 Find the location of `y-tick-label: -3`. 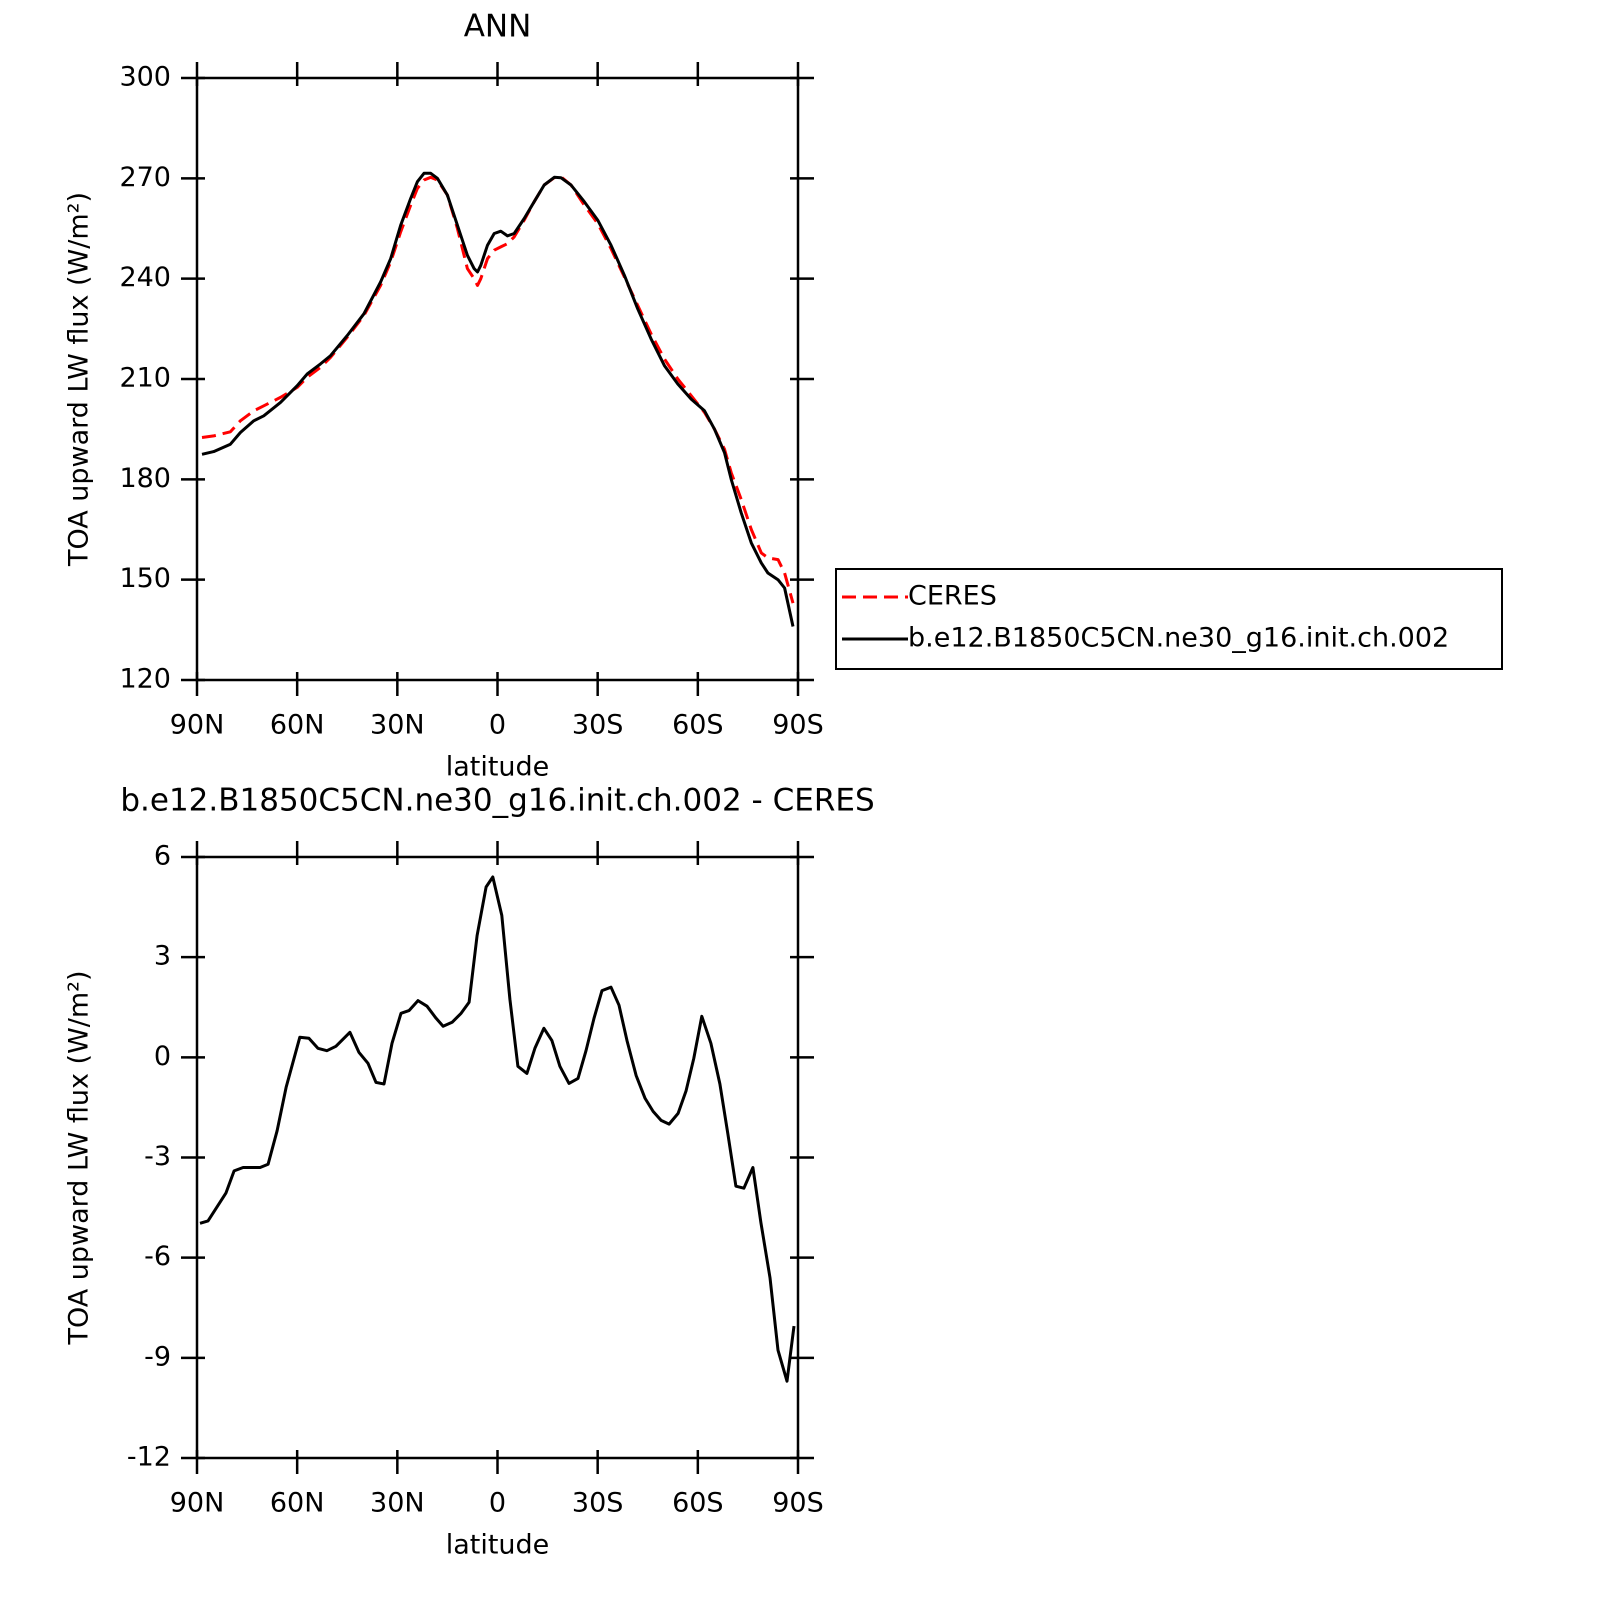

y-tick-label: -3 is located at coordinates (157, 1156).